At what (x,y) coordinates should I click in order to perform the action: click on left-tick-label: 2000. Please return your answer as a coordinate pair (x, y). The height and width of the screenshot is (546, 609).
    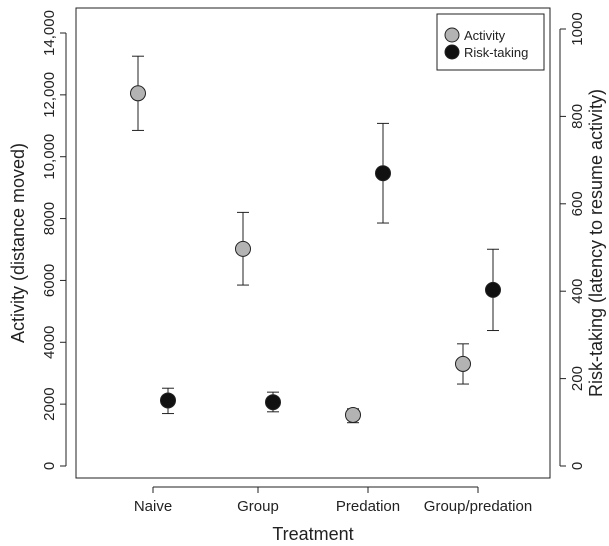
    Looking at the image, I should click on (49, 403).